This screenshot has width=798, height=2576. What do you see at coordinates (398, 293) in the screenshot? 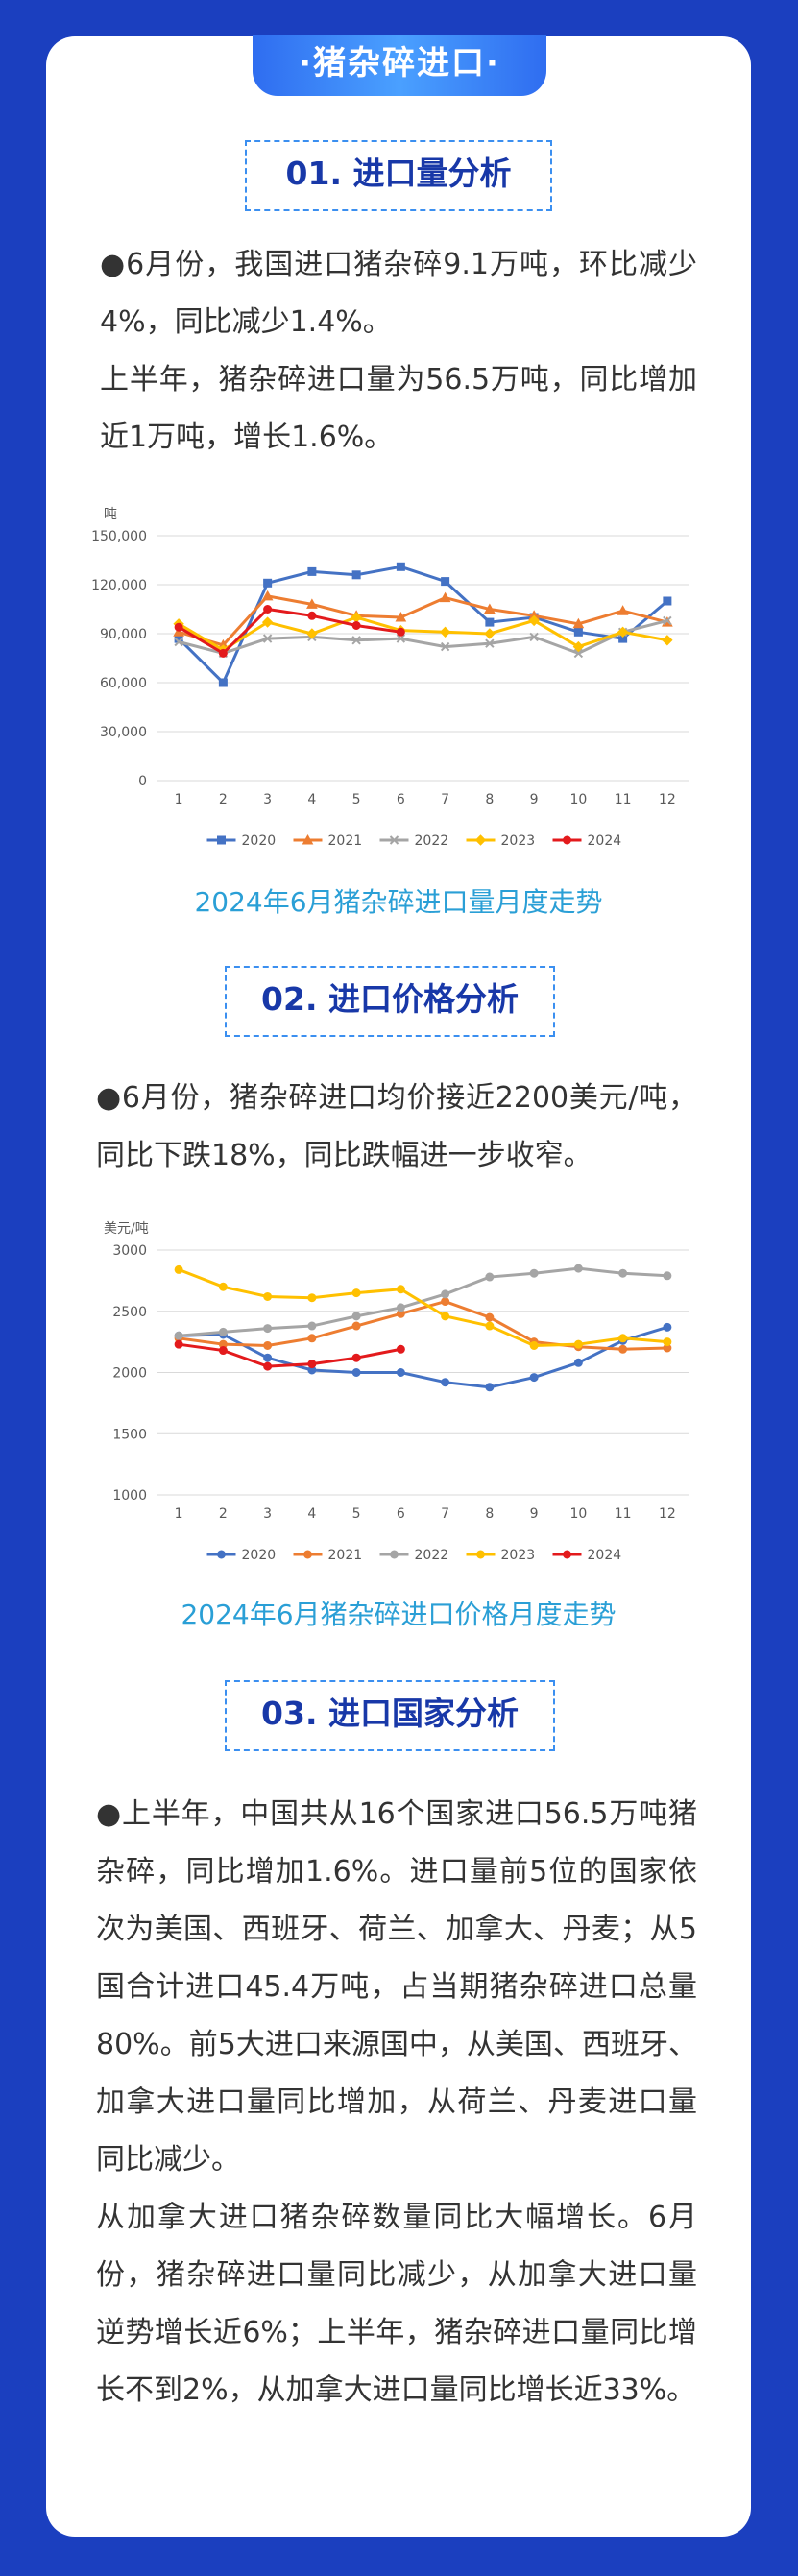
I see `paragraph: ●6月份，我国进口猪杂碎9.1万吨，环比减少4%，同比减少1.4%。` at bounding box center [398, 293].